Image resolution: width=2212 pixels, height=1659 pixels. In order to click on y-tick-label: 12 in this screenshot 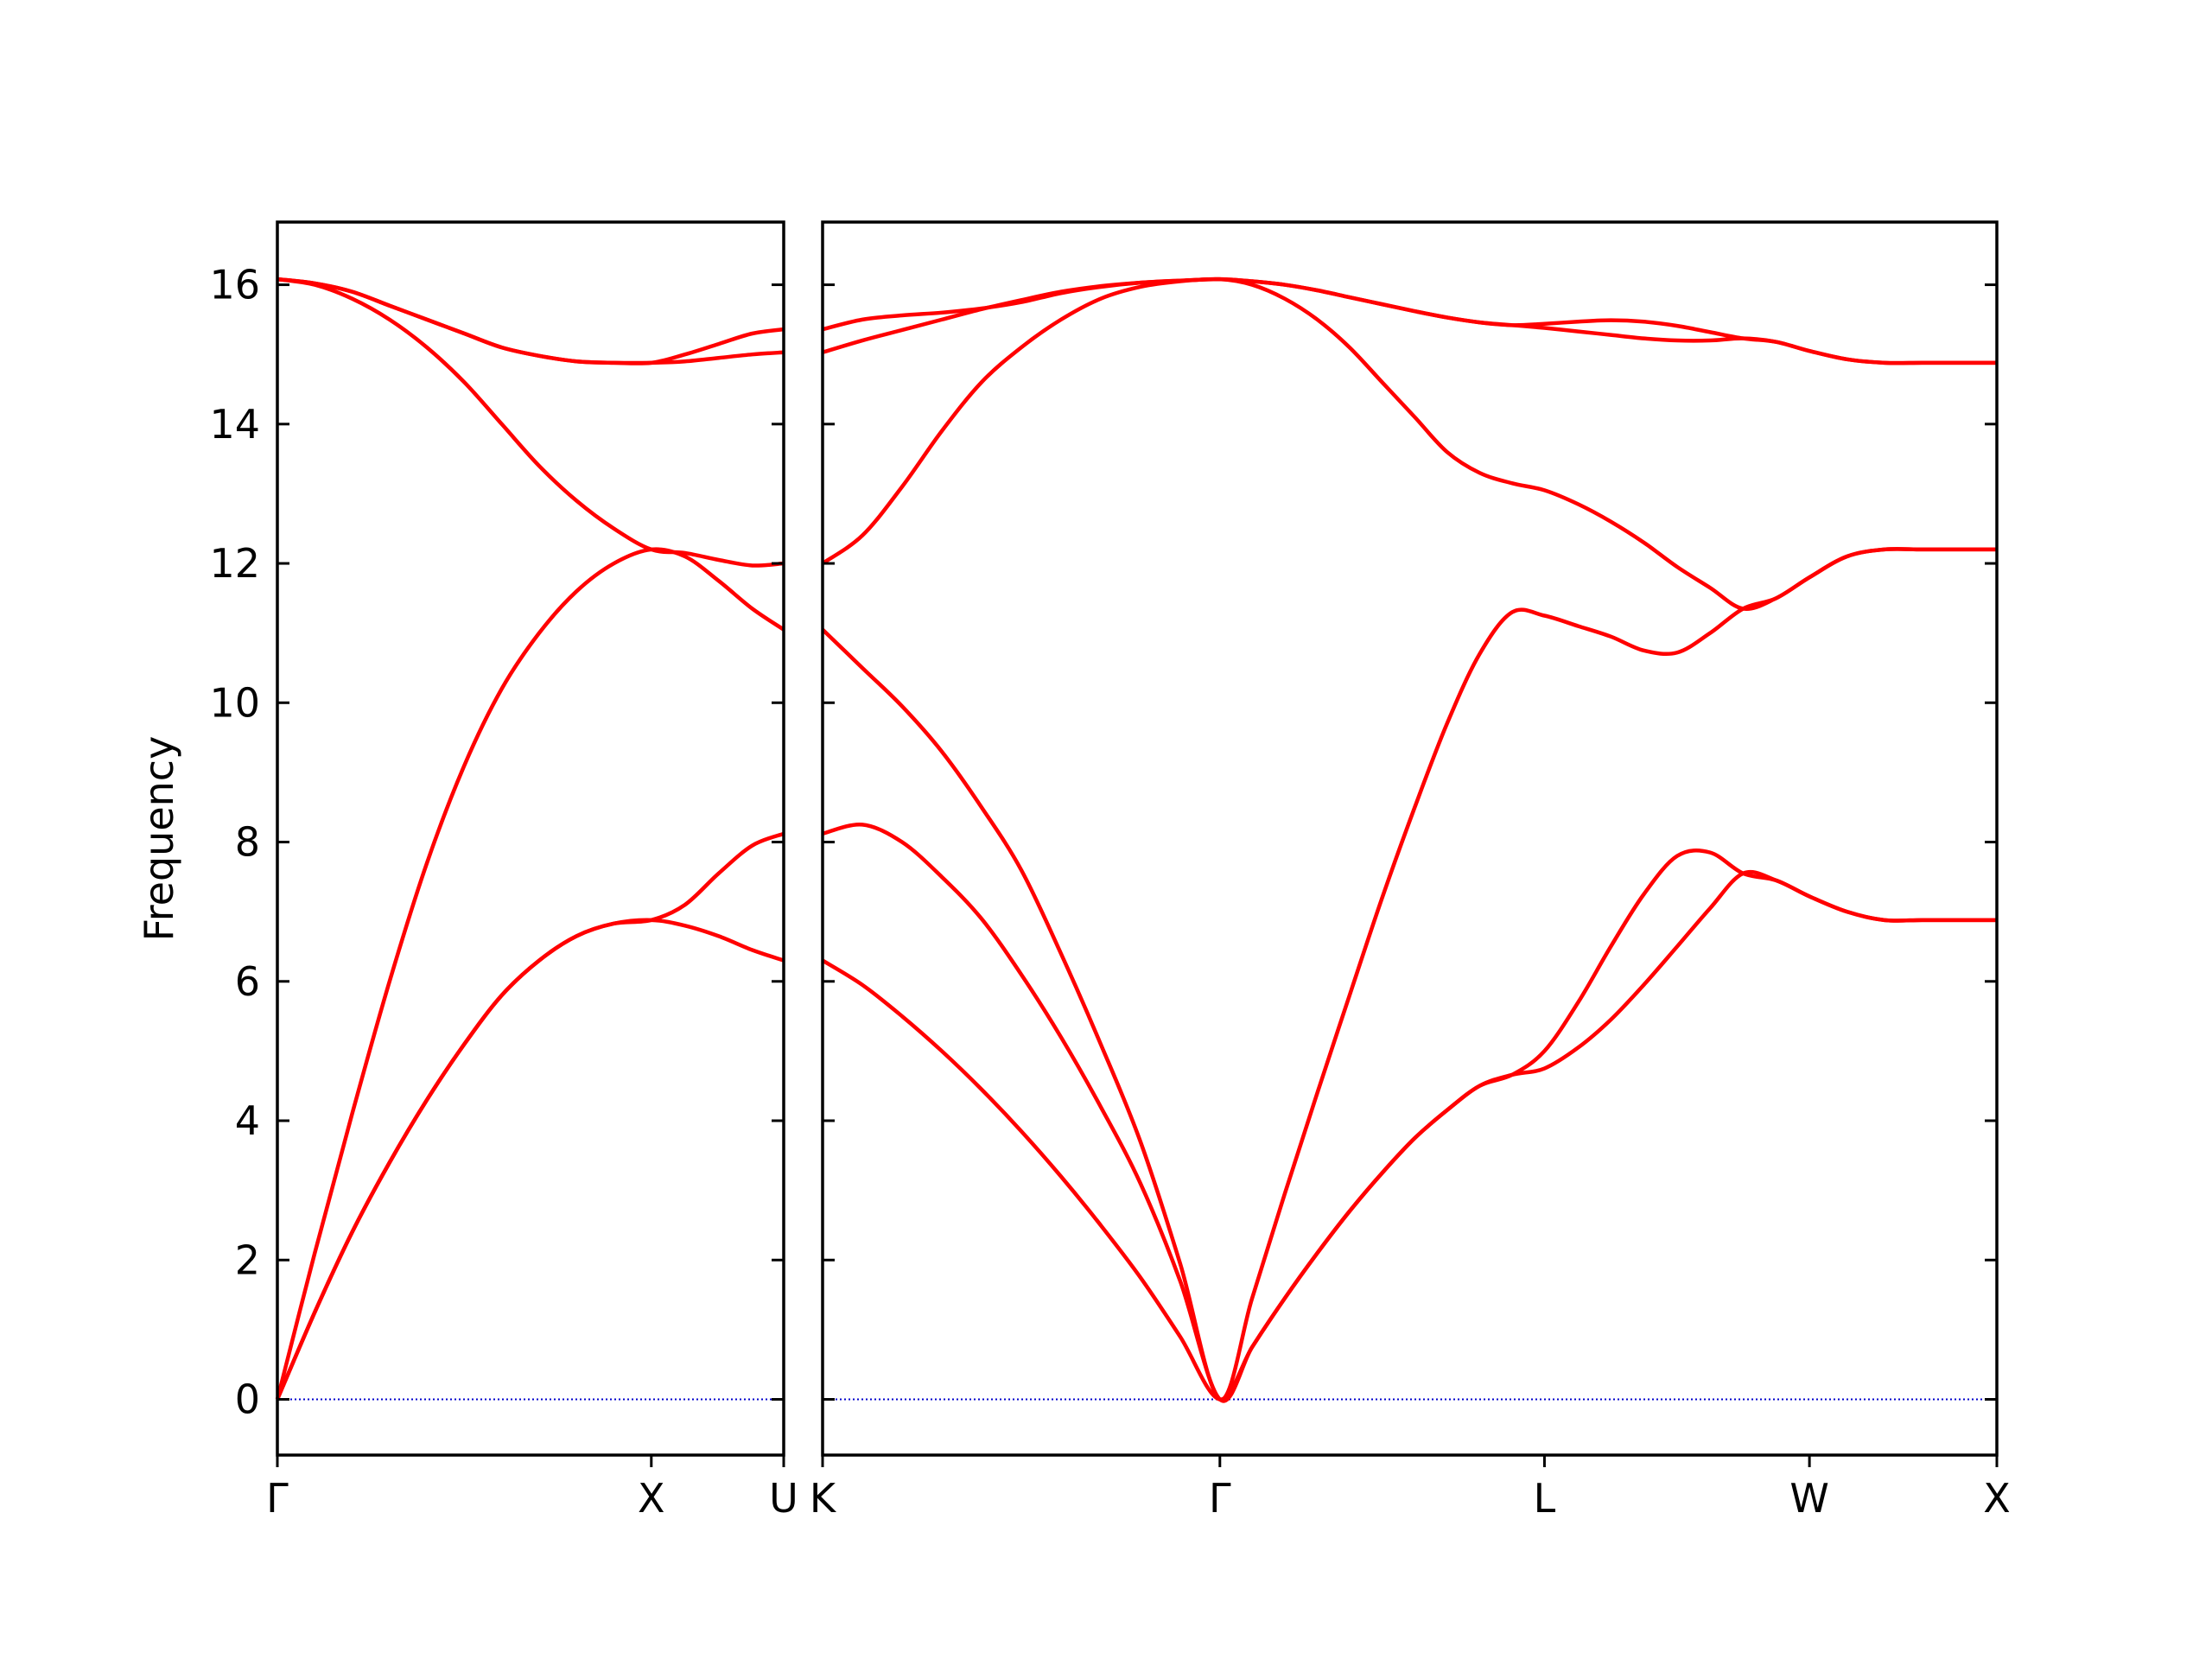, I will do `click(234, 563)`.